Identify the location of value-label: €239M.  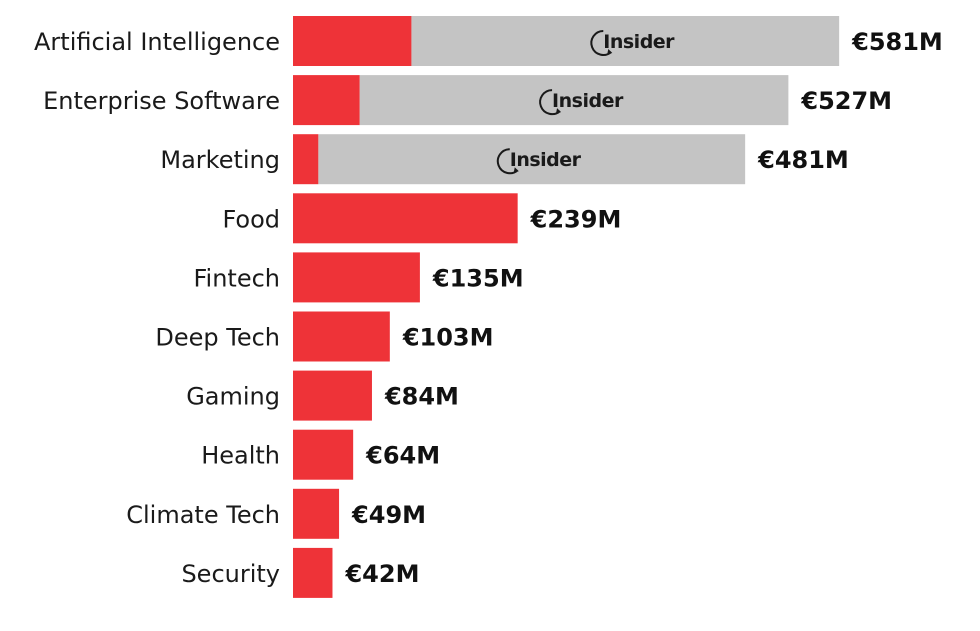
(576, 219).